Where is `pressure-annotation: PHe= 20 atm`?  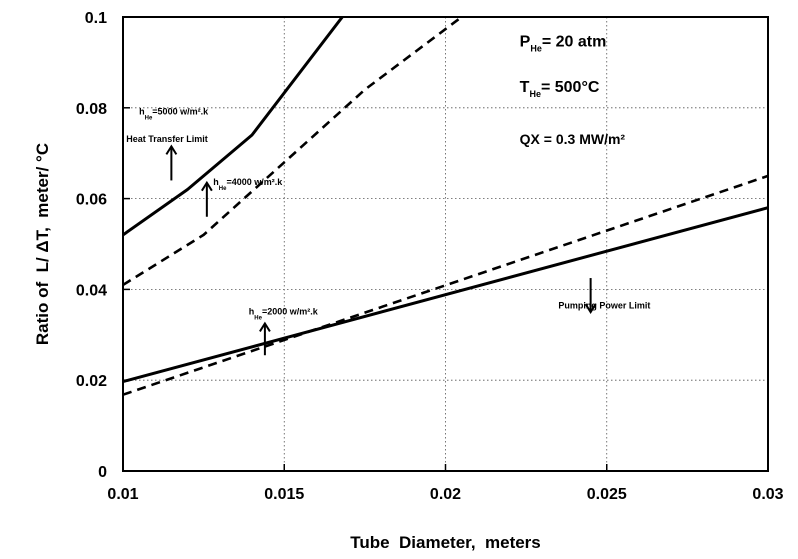
pressure-annotation: PHe= 20 atm is located at coordinates (563, 44).